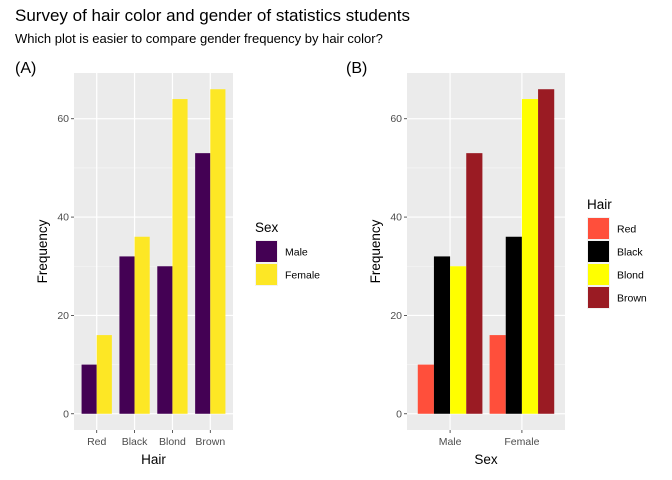 Image resolution: width=672 pixels, height=480 pixels. I want to click on legend-key-brown, so click(598, 297).